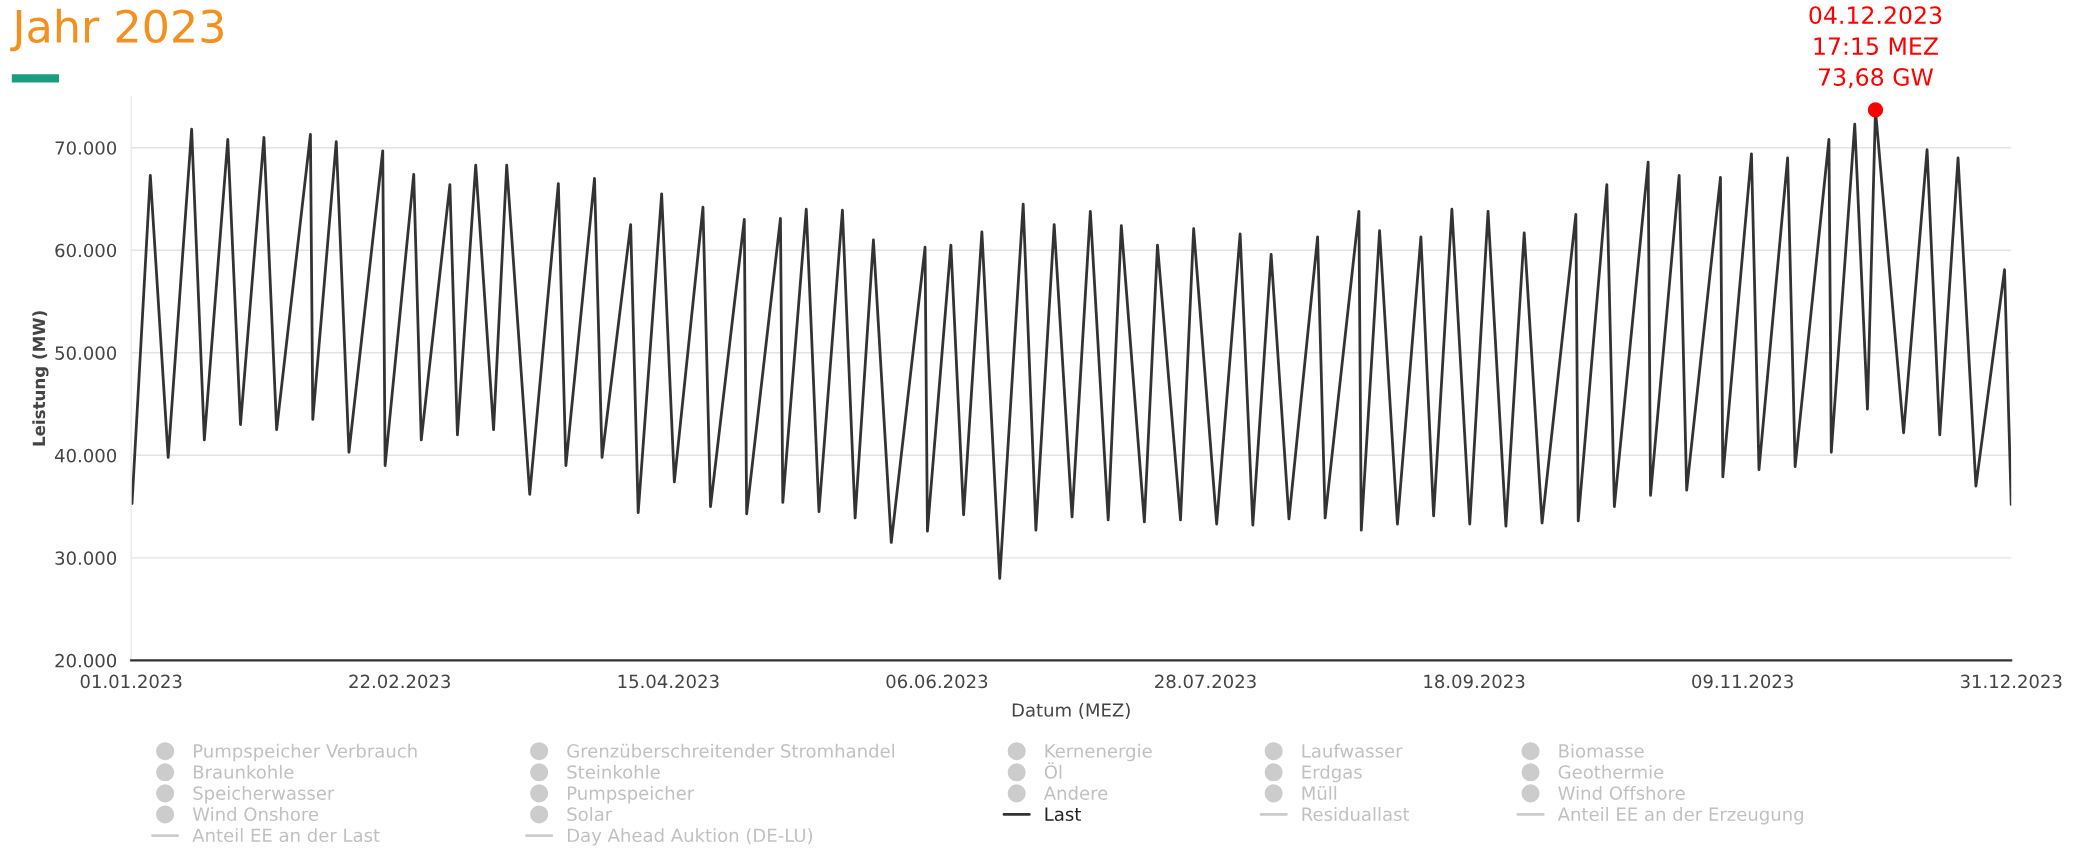  Describe the element at coordinates (1680, 816) in the screenshot. I see `legend-label: Anteil EE an der Erzeugung` at that location.